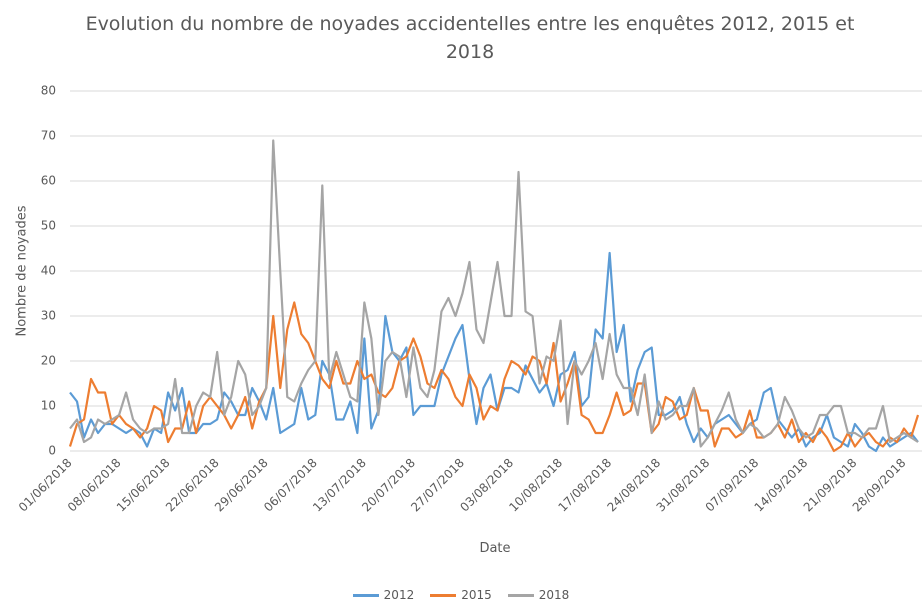 Image resolution: width=922 pixels, height=607 pixels. Describe the element at coordinates (48, 136) in the screenshot. I see `y-tick-label: 70` at that location.